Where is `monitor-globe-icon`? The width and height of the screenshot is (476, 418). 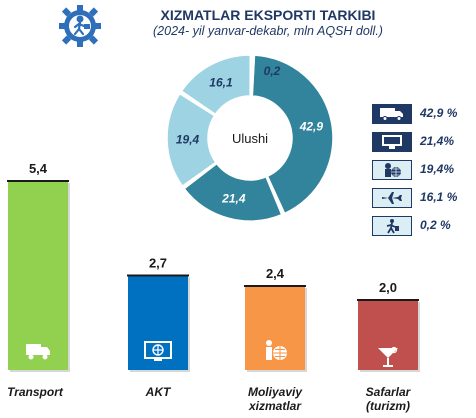 monitor-globe-icon is located at coordinates (158, 351).